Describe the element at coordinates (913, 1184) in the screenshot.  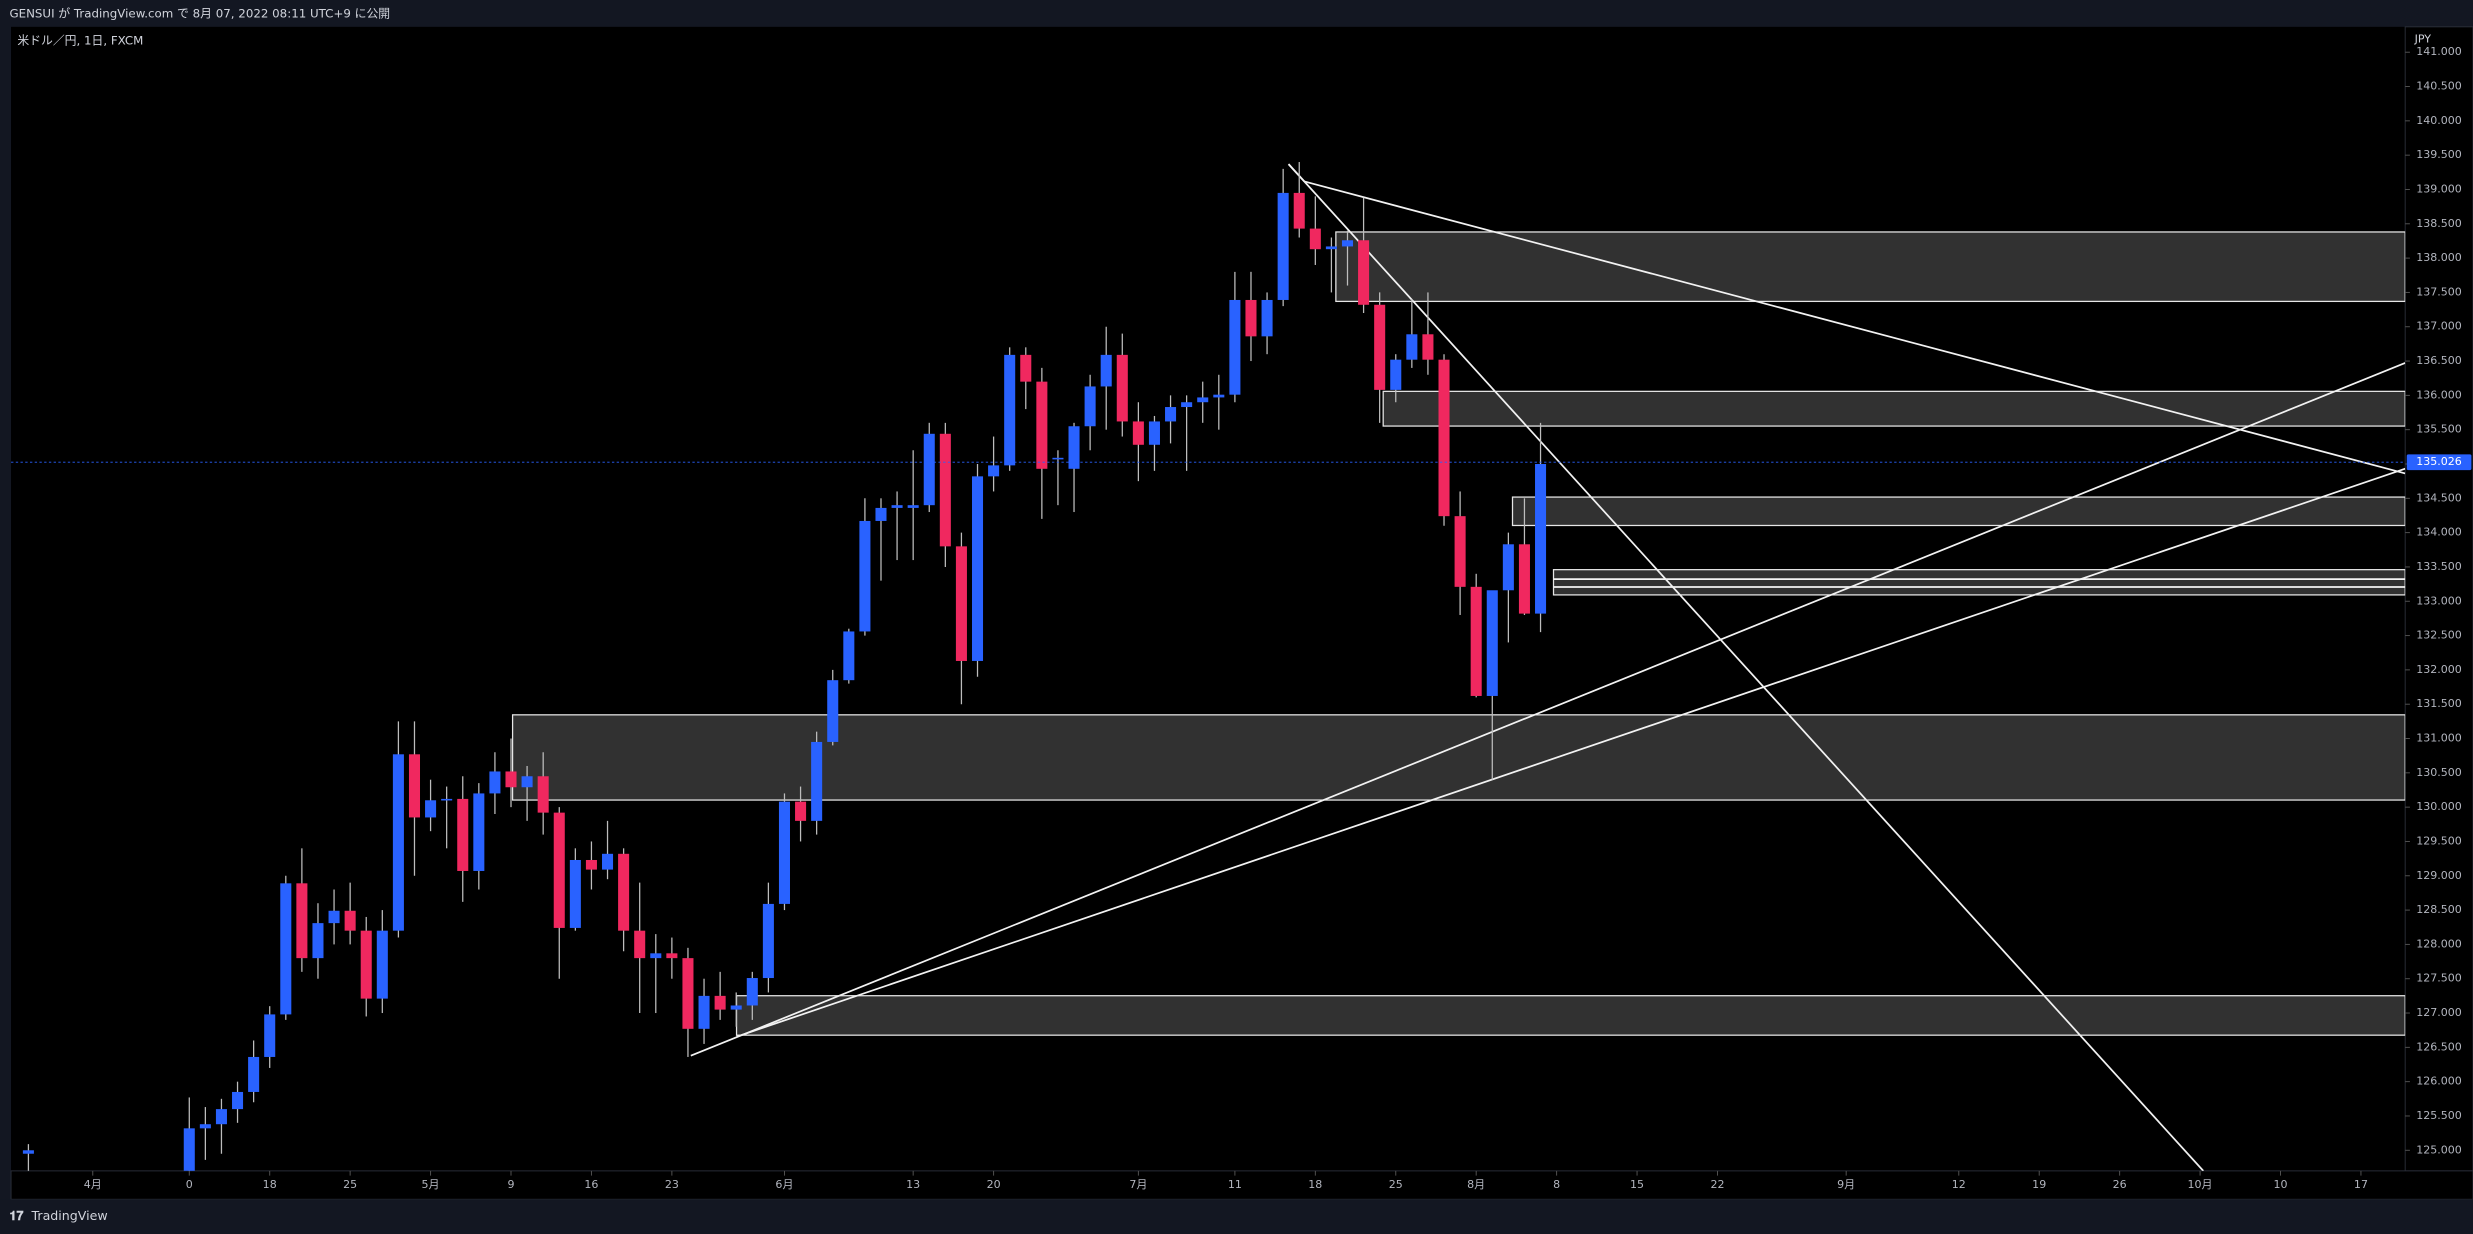
I see `x-tick-label: 13` at that location.